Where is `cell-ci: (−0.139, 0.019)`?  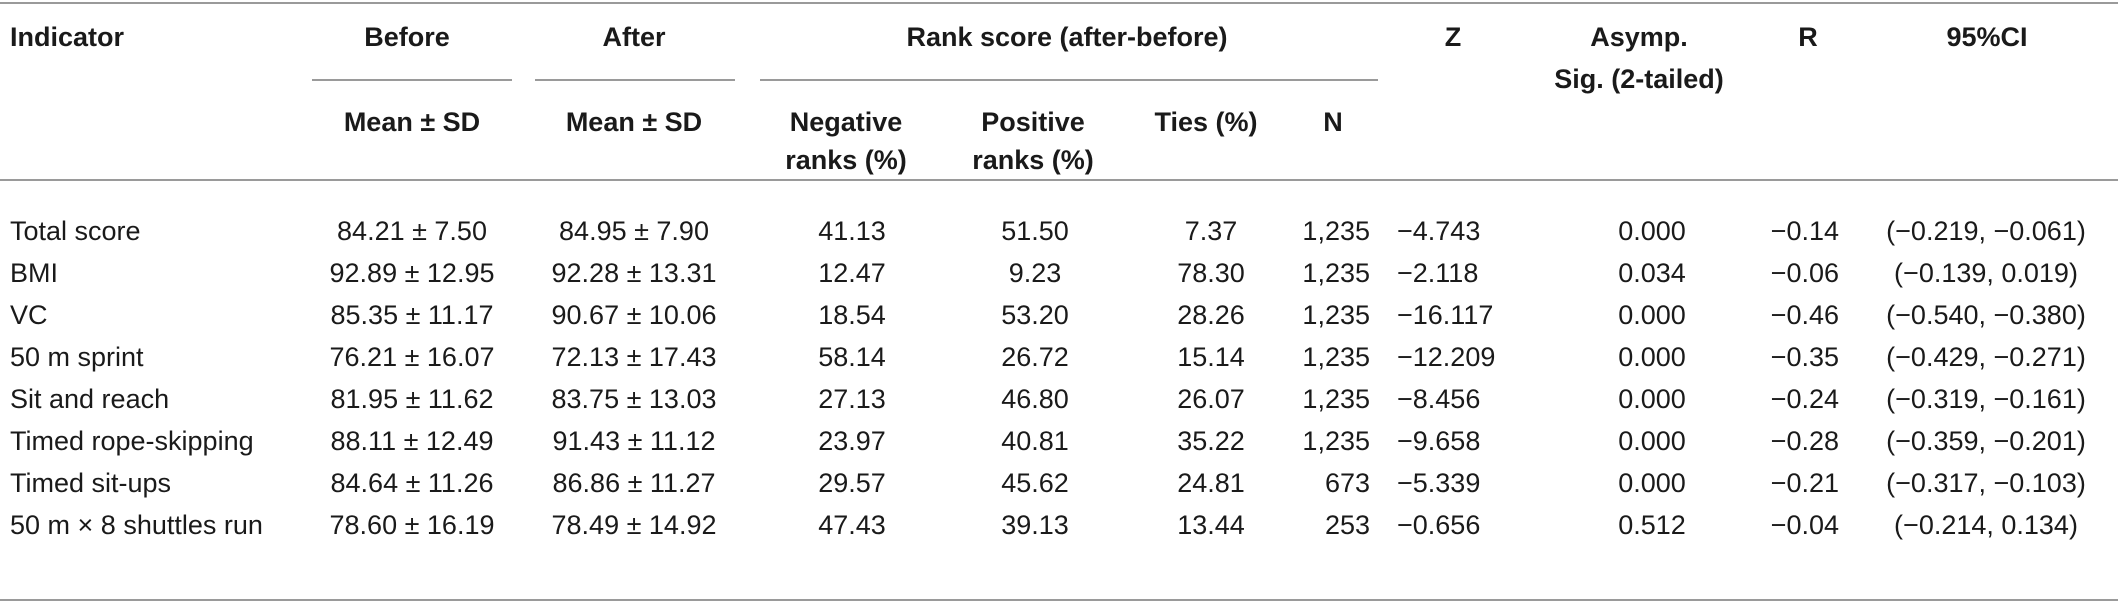
cell-ci: (−0.139, 0.019) is located at coordinates (1986, 273).